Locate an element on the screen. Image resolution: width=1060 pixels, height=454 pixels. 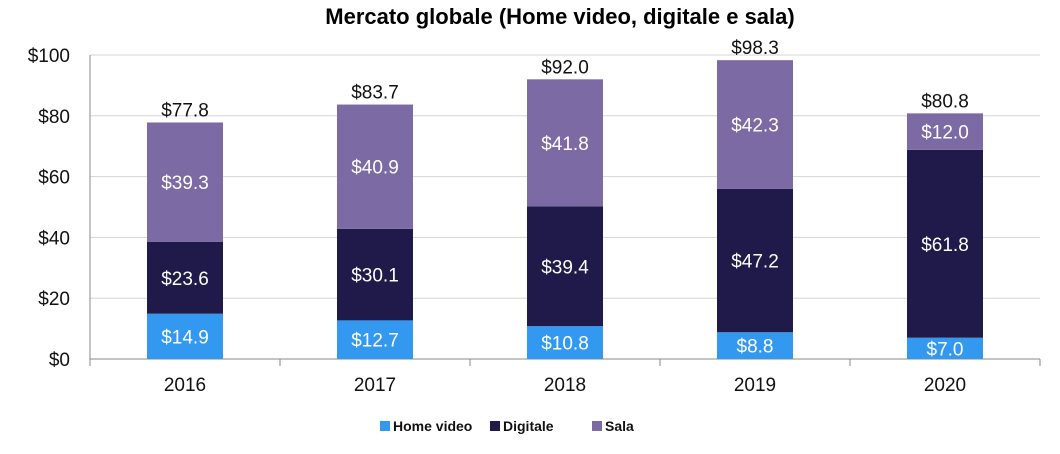
total-label: $98.3 is located at coordinates (755, 48).